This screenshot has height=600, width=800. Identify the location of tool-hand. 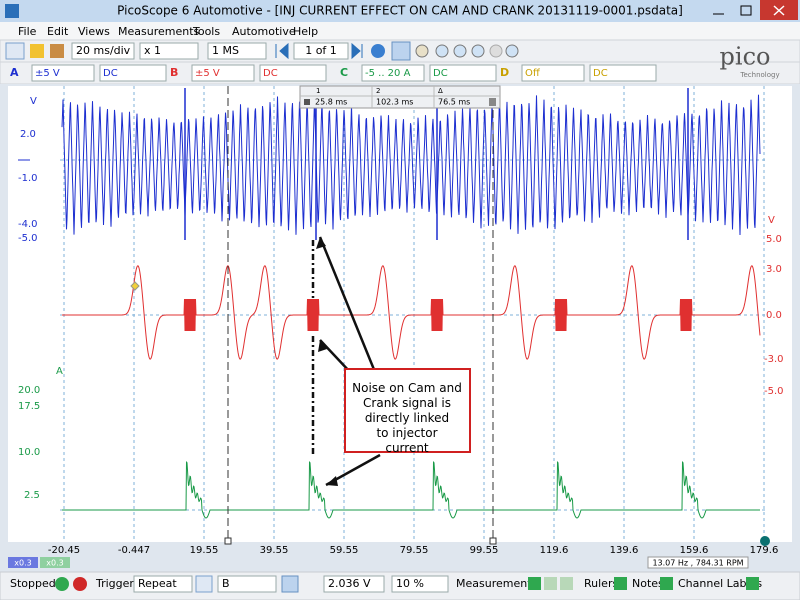
(422, 51).